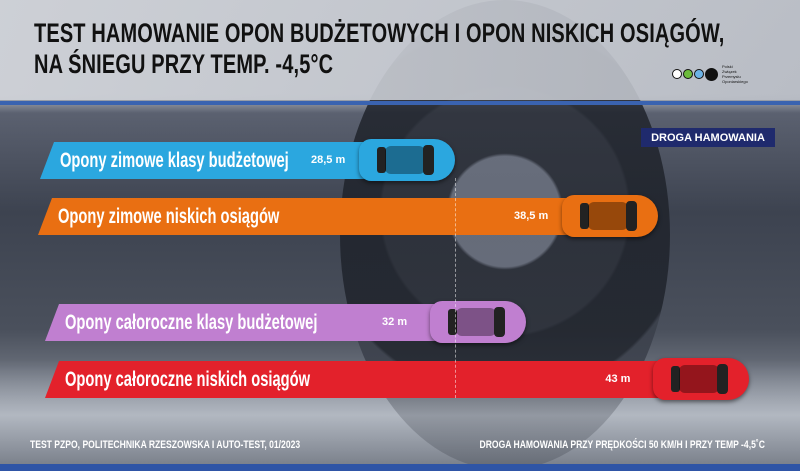  Describe the element at coordinates (618, 379) in the screenshot. I see `value-label: 43 m` at that location.